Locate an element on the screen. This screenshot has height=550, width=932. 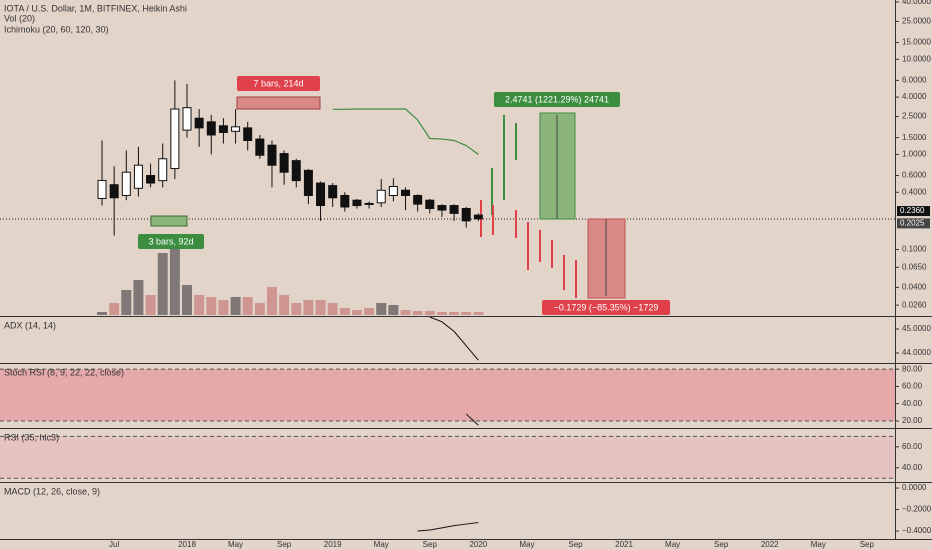
y-tick-label: 0.0000 is located at coordinates (914, 487).